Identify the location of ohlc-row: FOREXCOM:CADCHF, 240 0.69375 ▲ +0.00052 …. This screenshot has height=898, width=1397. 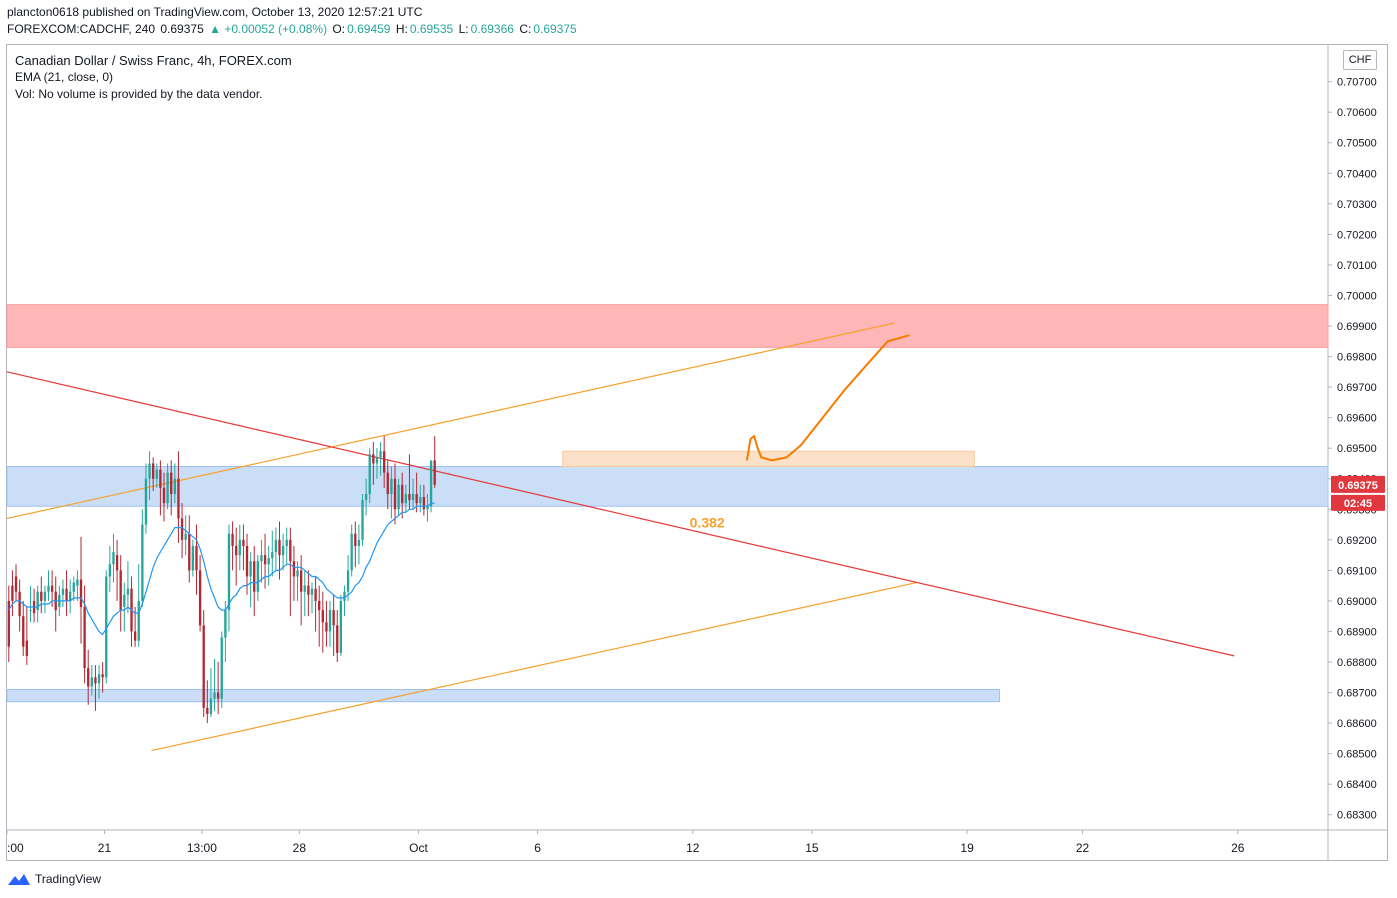
(293, 29).